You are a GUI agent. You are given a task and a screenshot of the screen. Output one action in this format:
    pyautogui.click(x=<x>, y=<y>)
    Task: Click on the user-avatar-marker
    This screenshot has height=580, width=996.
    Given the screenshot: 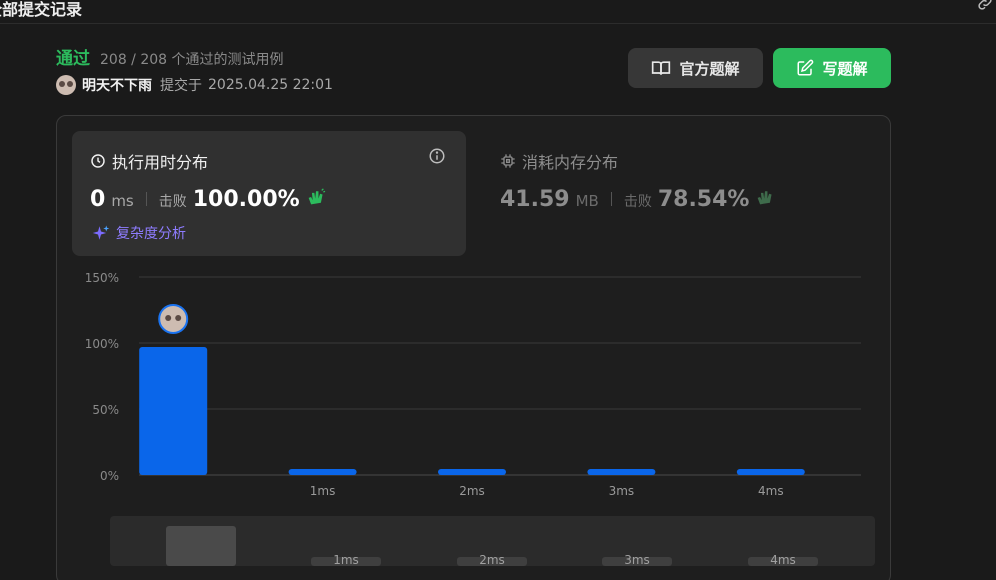 What is the action you would take?
    pyautogui.click(x=173, y=318)
    